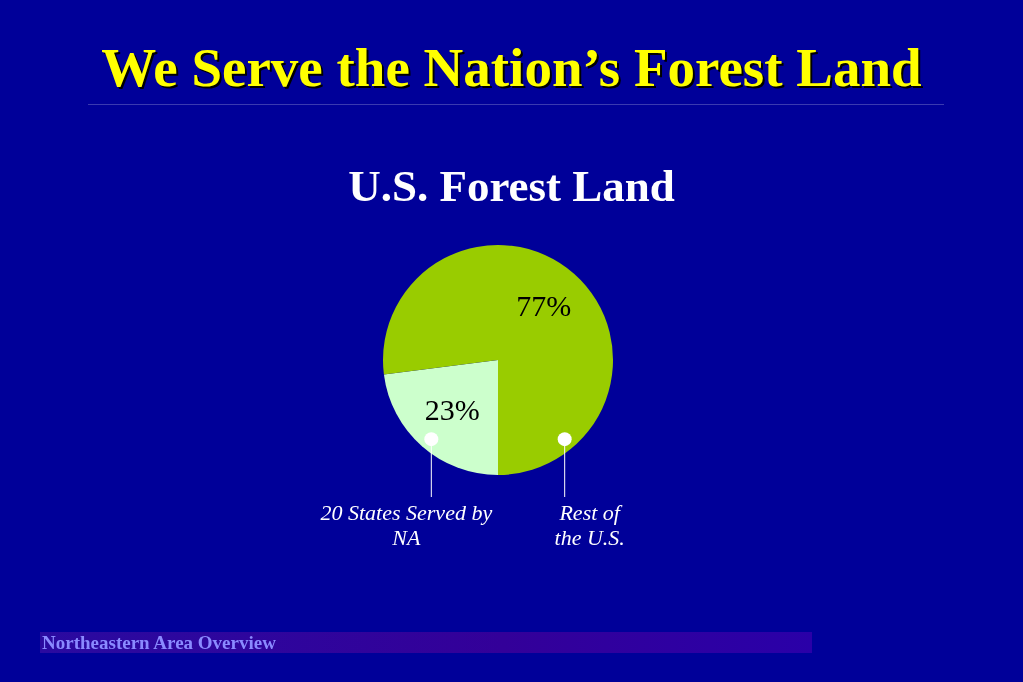  I want to click on slice-label: 20 States Served by NA, so click(406, 524).